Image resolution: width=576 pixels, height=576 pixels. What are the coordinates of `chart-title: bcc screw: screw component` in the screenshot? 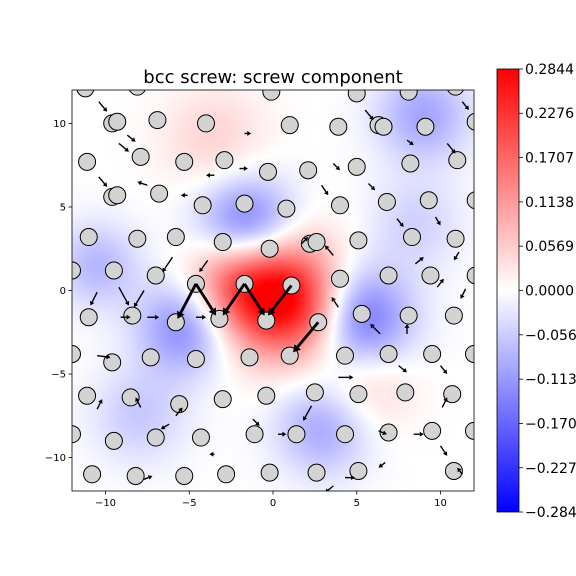 It's located at (272, 77).